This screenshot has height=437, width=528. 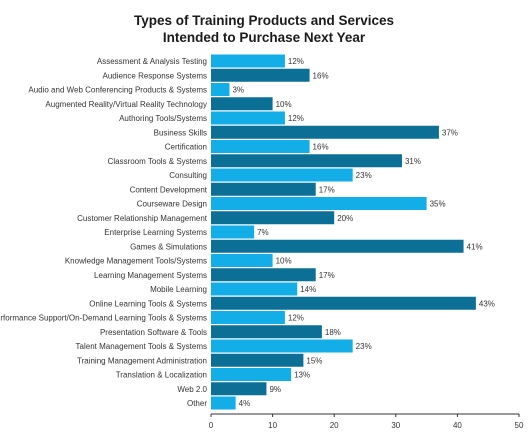 What do you see at coordinates (263, 232) in the screenshot?
I see `value-label: 7%` at bounding box center [263, 232].